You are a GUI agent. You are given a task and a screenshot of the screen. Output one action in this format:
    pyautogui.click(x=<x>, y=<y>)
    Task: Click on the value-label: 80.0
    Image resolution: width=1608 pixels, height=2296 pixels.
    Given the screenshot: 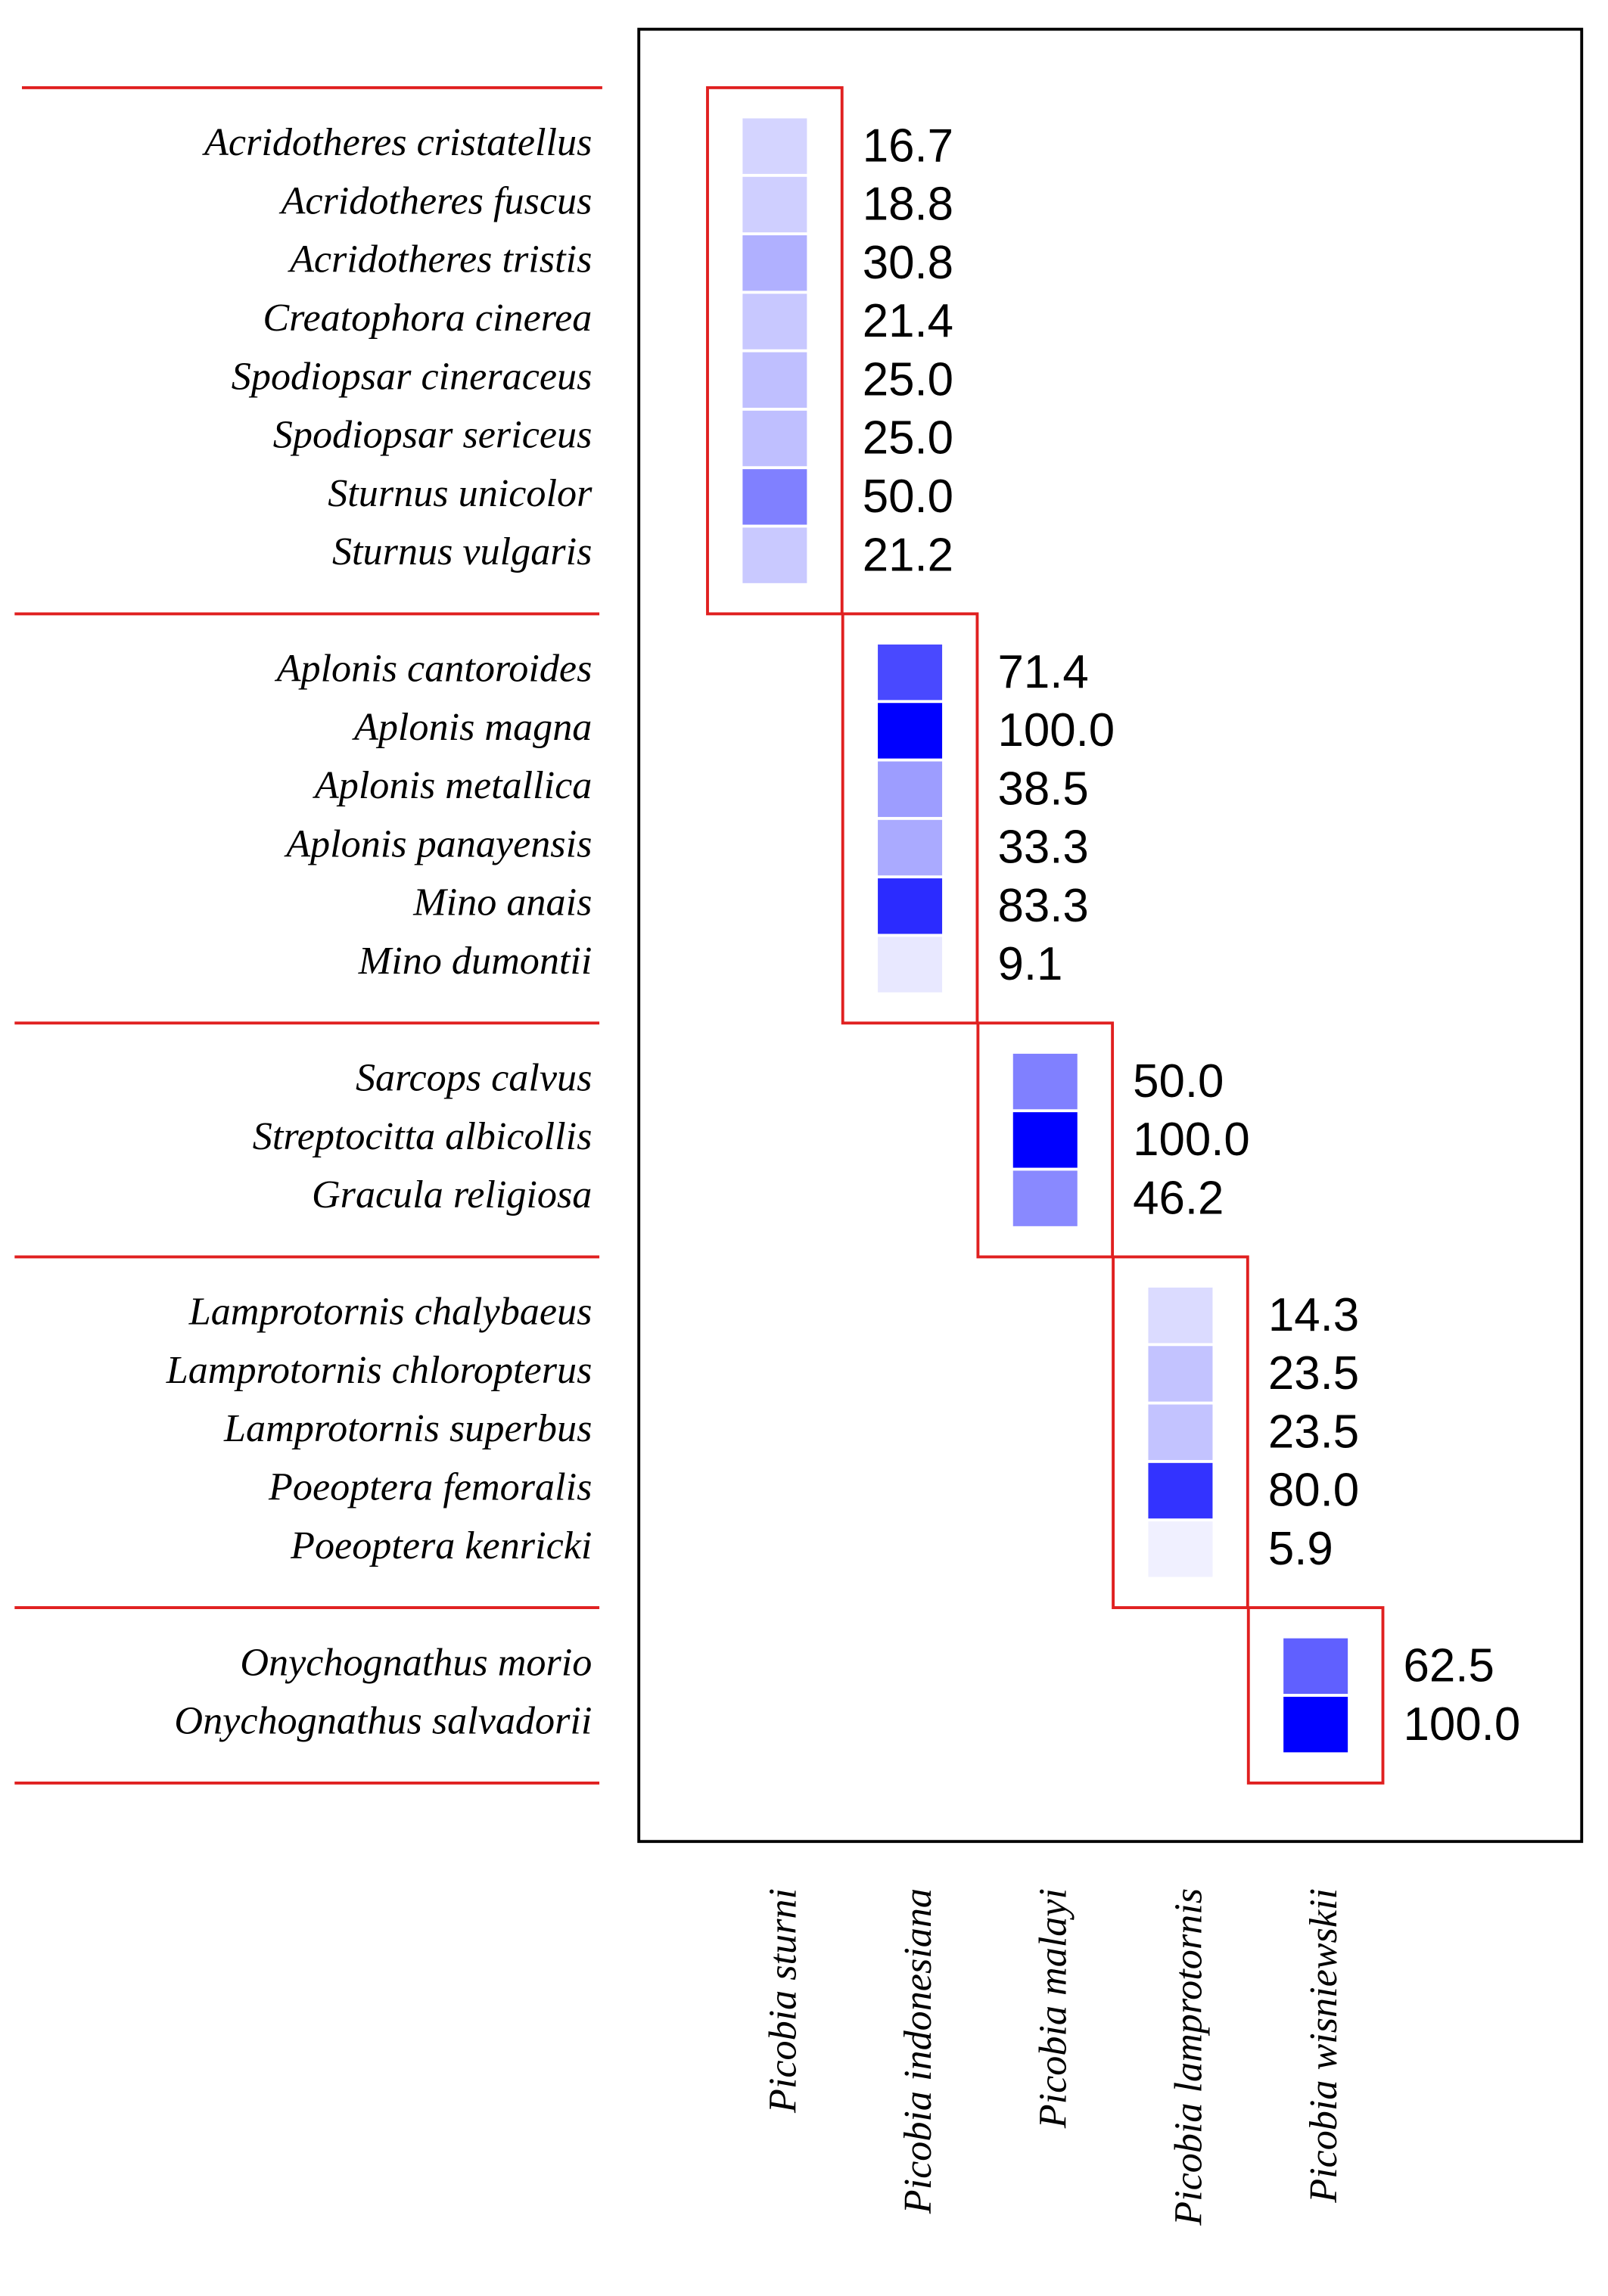 What is the action you would take?
    pyautogui.click(x=1313, y=1491)
    